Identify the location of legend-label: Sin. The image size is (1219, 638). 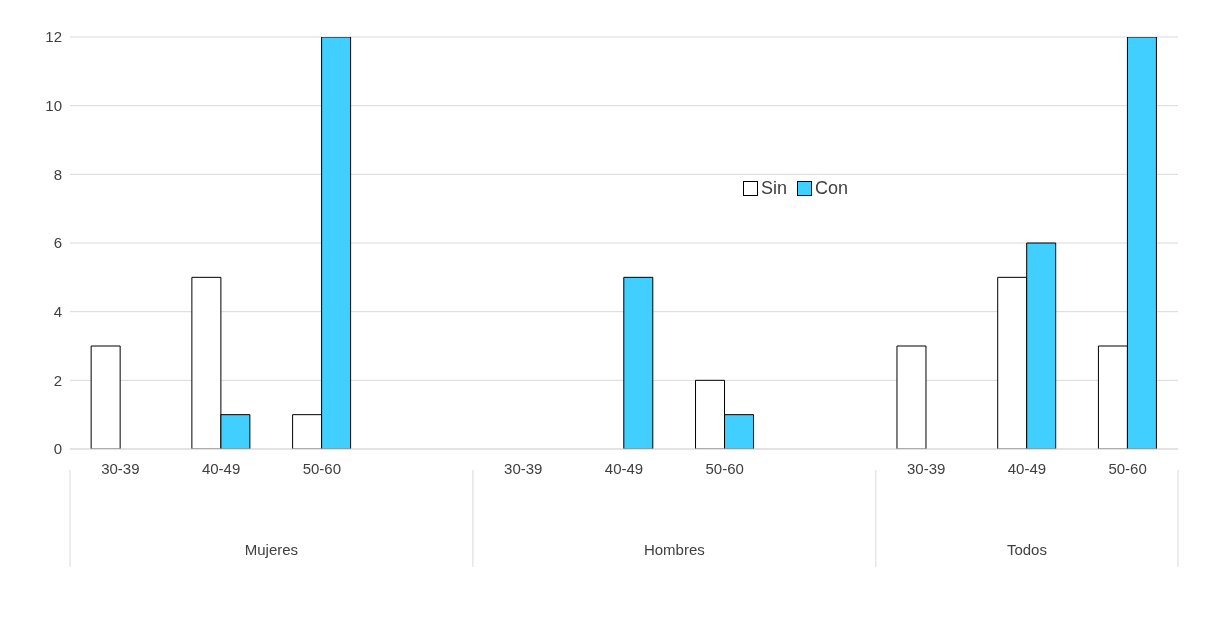
(774, 188).